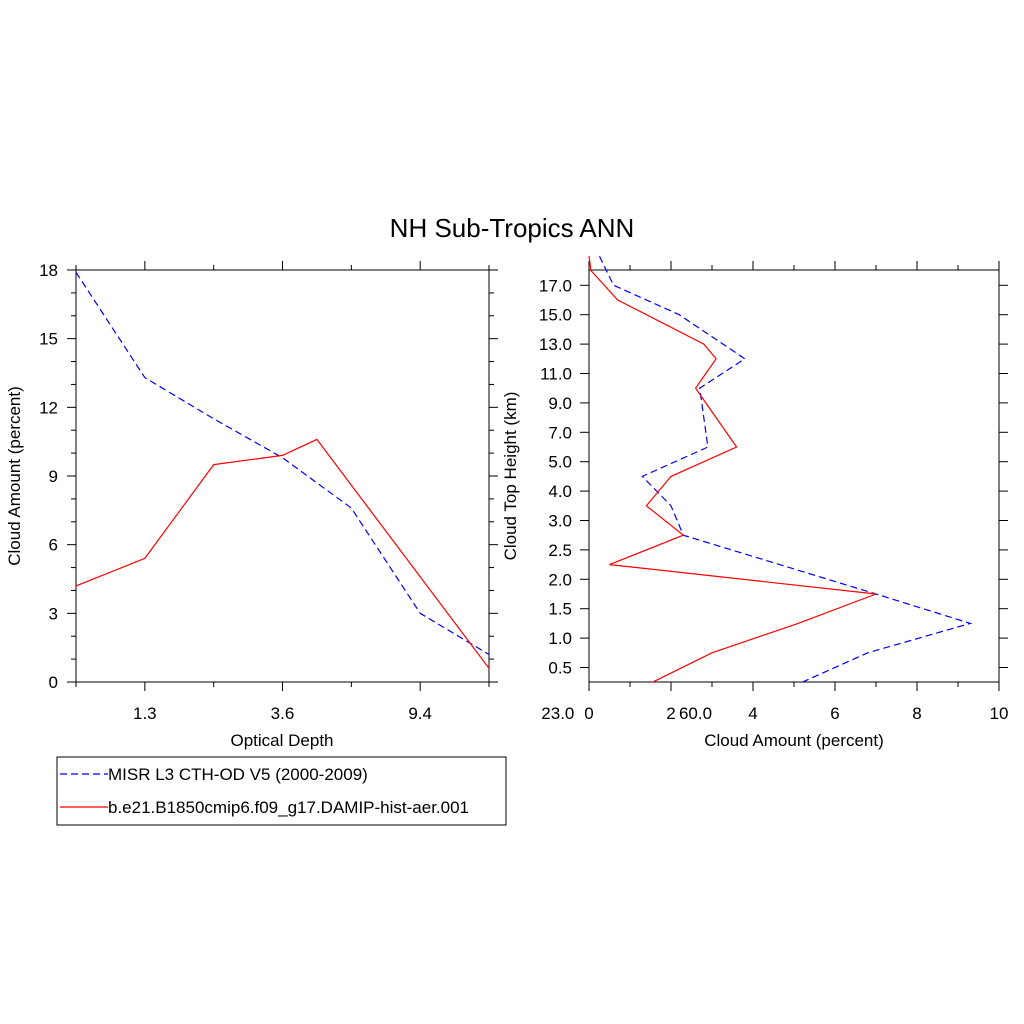  I want to click on right-series-model-line, so click(732, 469).